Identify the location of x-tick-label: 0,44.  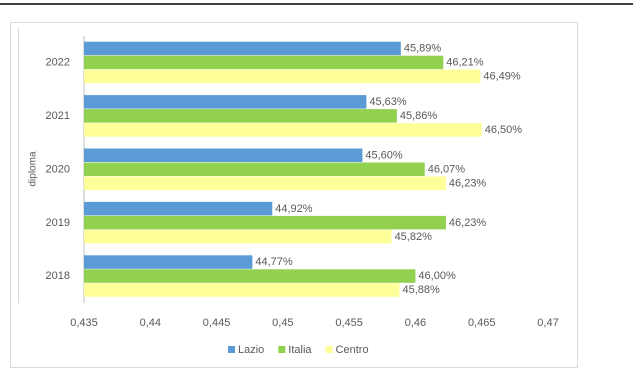
(150, 323).